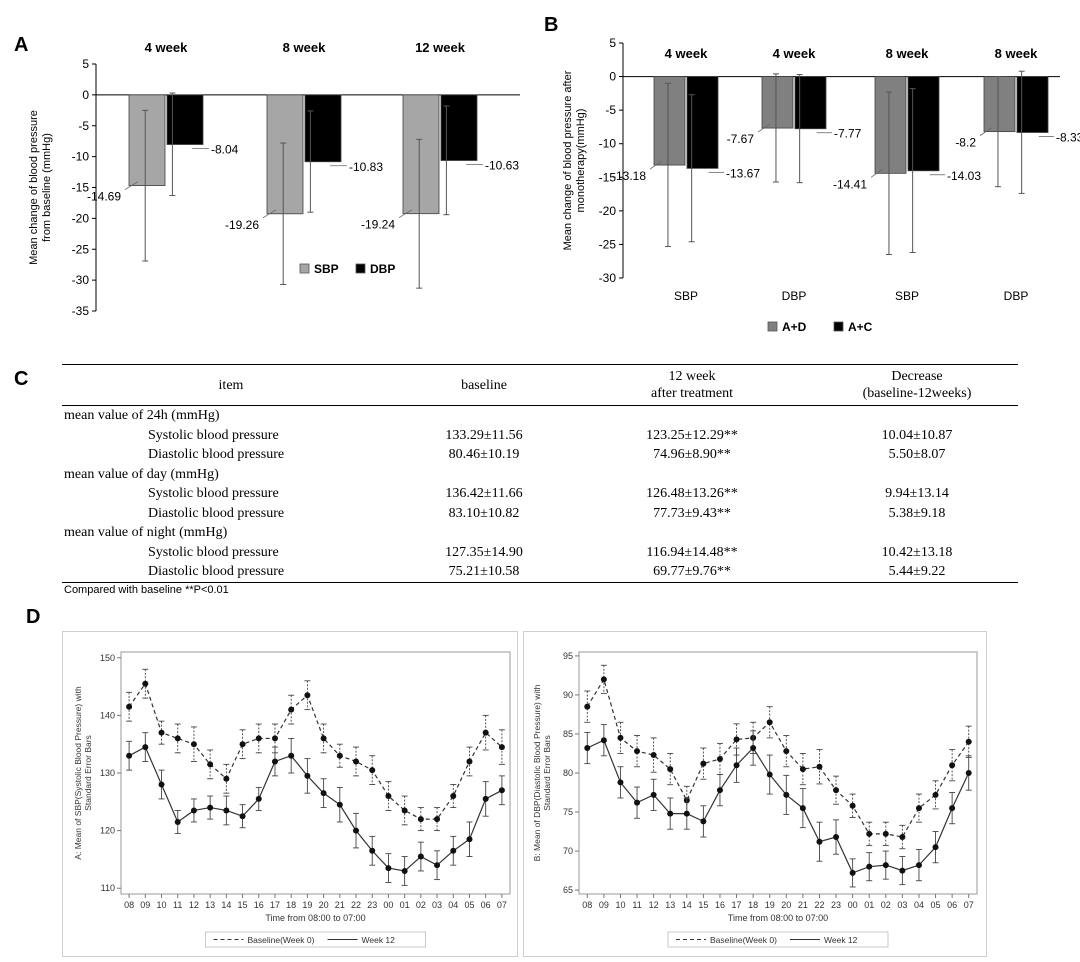  What do you see at coordinates (88, 773) in the screenshot?
I see `y-axis-label-line: Standard Error Bars` at bounding box center [88, 773].